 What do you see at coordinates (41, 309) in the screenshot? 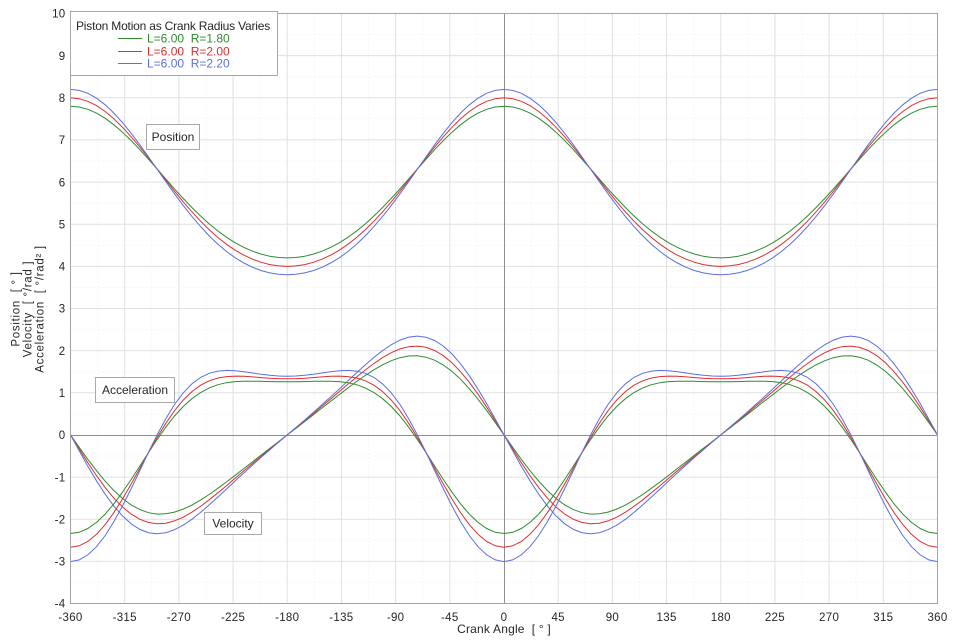
I see `svg-text: Acceleration [ °/rad² ]` at bounding box center [41, 309].